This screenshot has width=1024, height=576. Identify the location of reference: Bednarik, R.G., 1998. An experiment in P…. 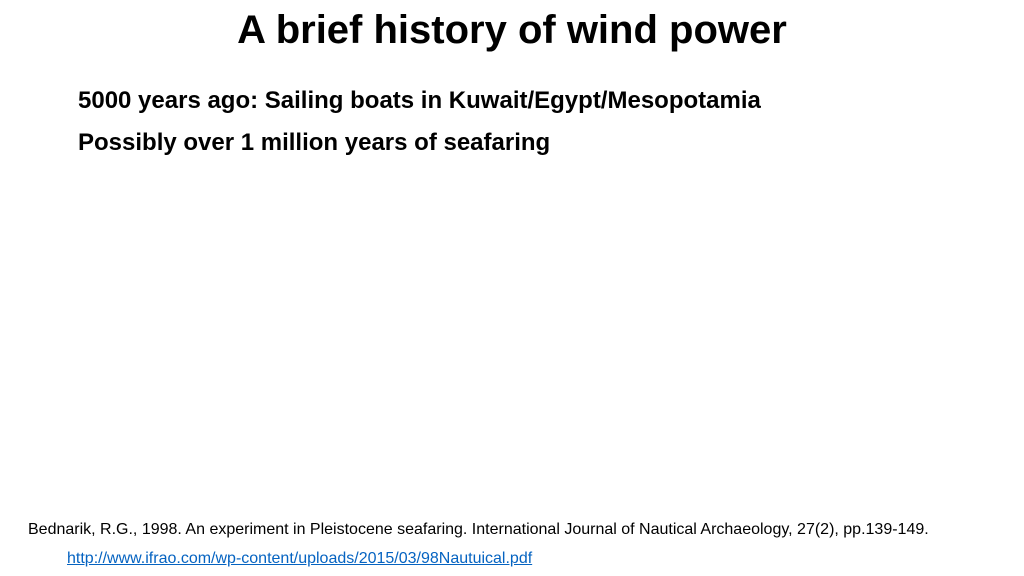
(478, 529).